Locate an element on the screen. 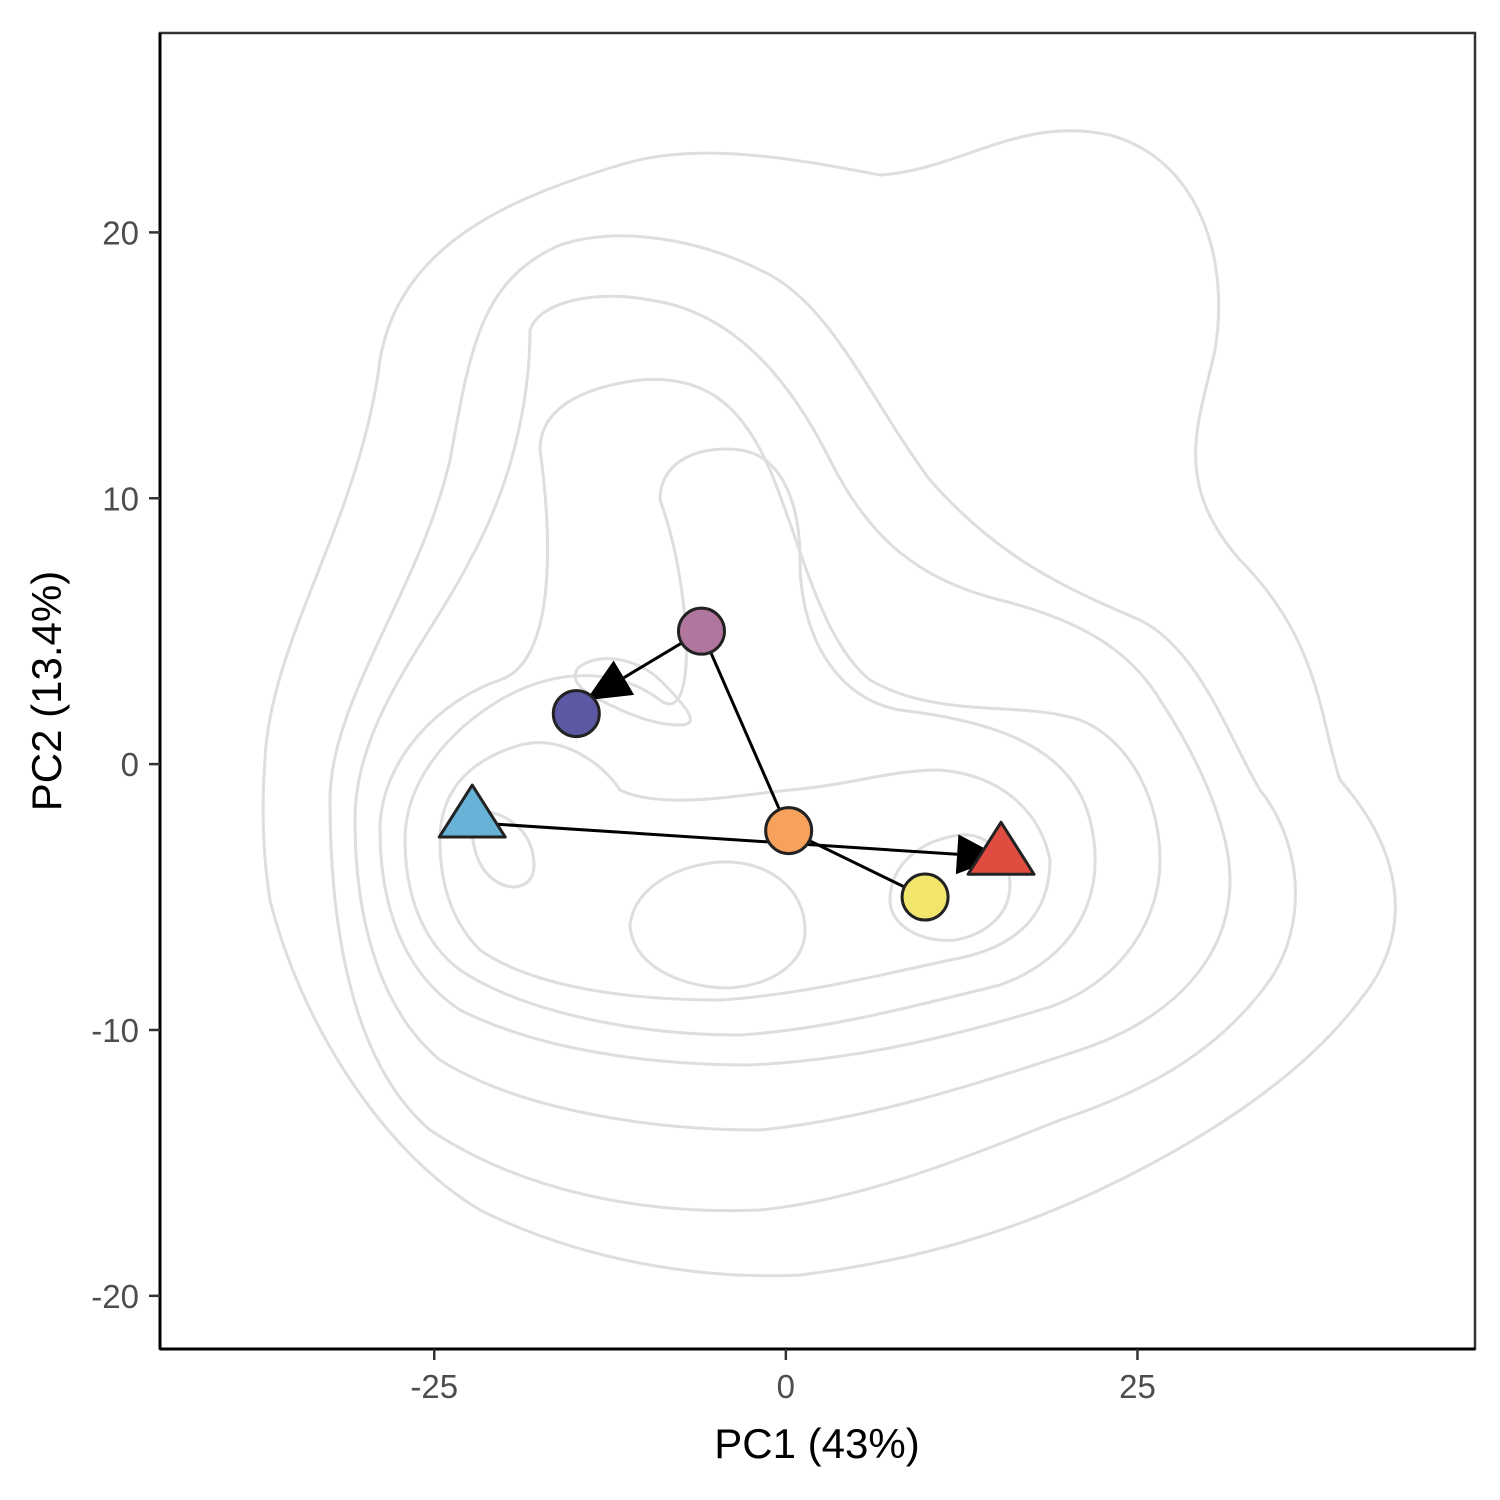 The height and width of the screenshot is (1500, 1500). trajectory-arrows is located at coordinates (737, 764).